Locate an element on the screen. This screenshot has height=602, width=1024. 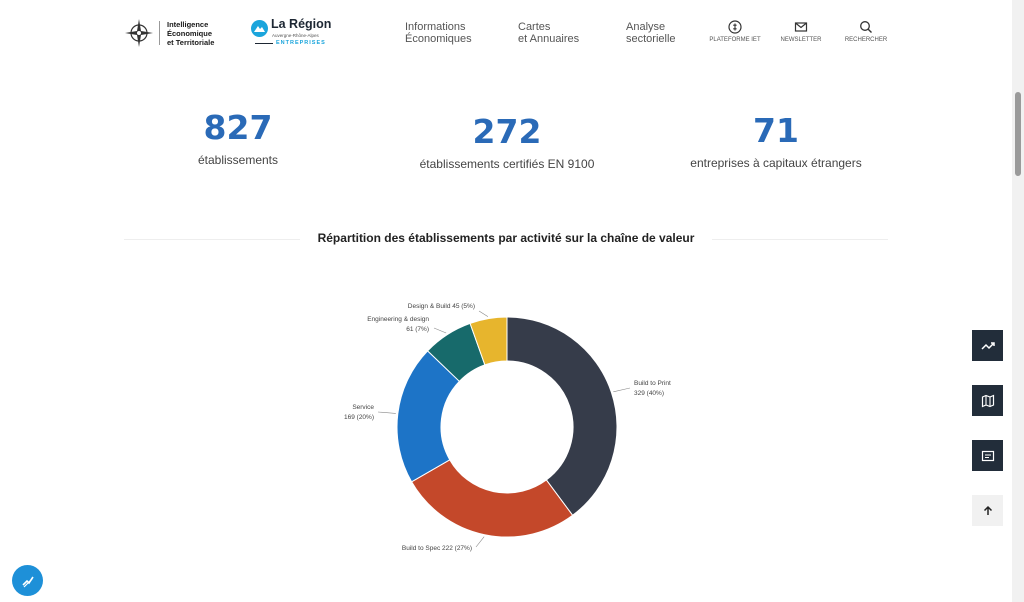
chat-icon is located at coordinates (27, 581).